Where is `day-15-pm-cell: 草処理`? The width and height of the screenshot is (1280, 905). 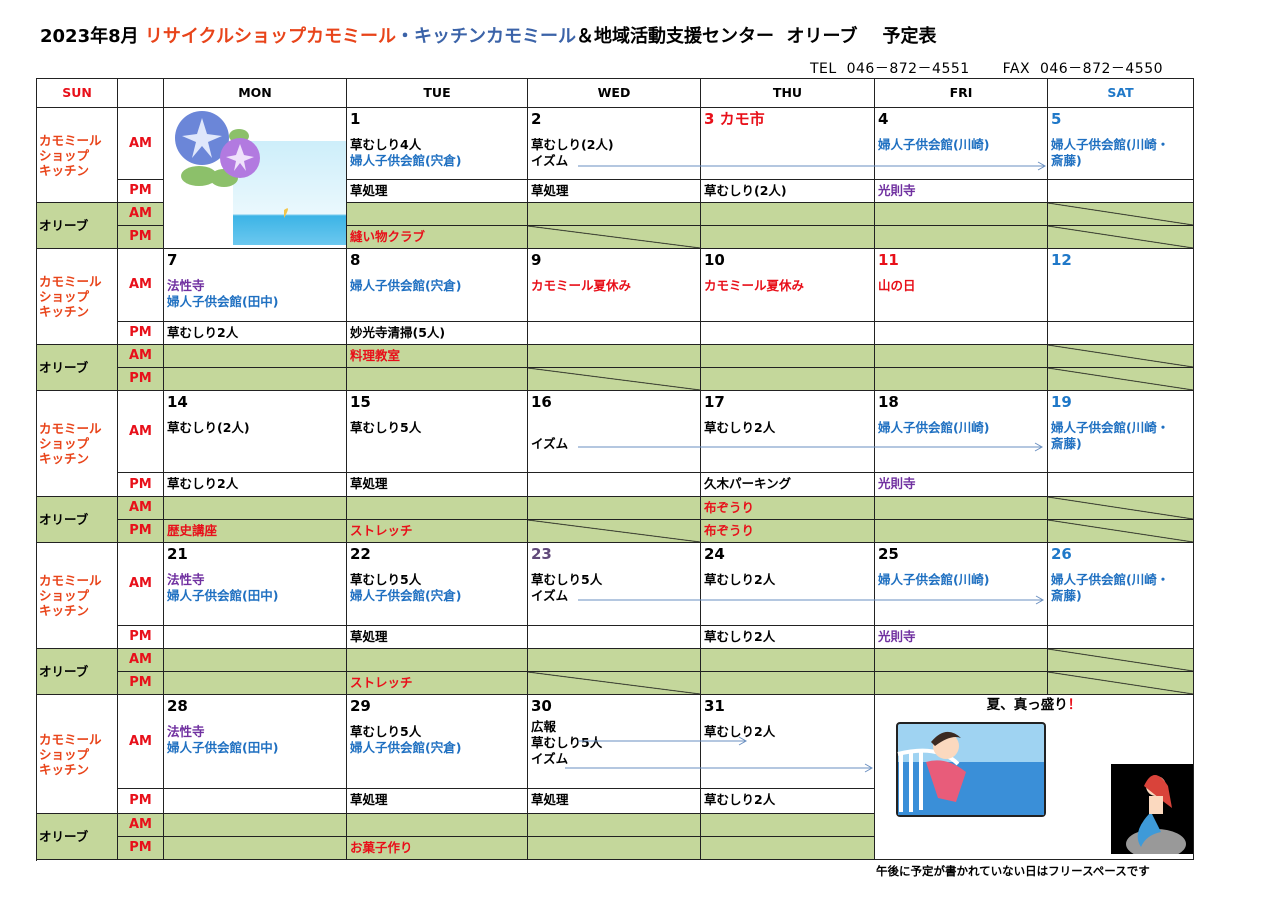 day-15-pm-cell: 草処理 is located at coordinates (437, 485).